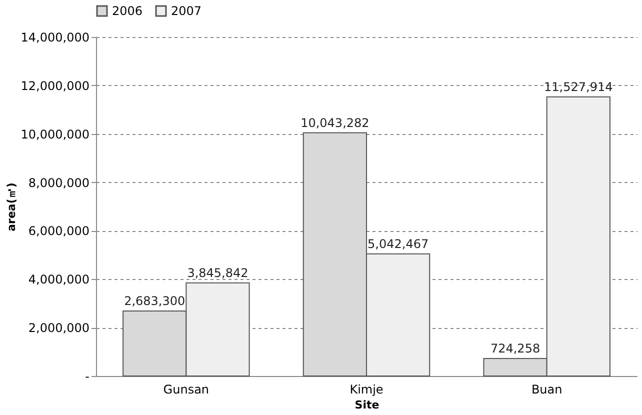 This screenshot has width=642, height=415. Describe the element at coordinates (398, 243) in the screenshot. I see `data-label: 5,042,467` at that location.